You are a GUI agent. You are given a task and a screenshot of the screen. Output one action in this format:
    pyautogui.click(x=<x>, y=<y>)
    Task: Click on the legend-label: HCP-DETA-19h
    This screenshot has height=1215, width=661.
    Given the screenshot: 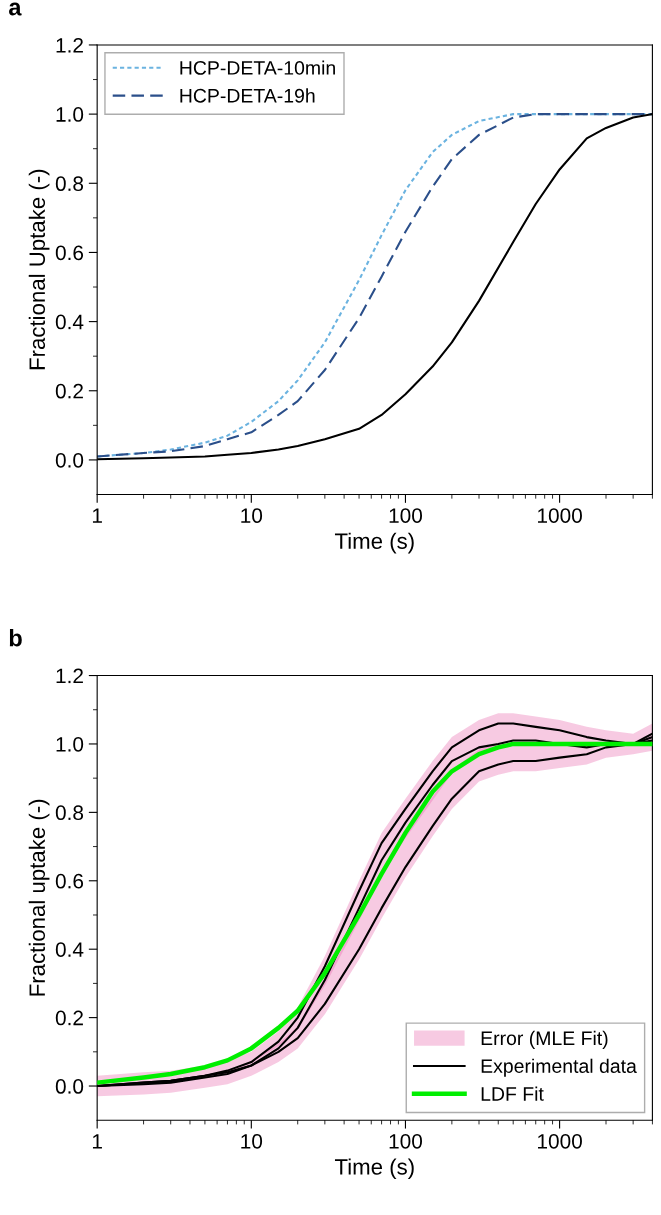 What is the action you would take?
    pyautogui.click(x=247, y=95)
    